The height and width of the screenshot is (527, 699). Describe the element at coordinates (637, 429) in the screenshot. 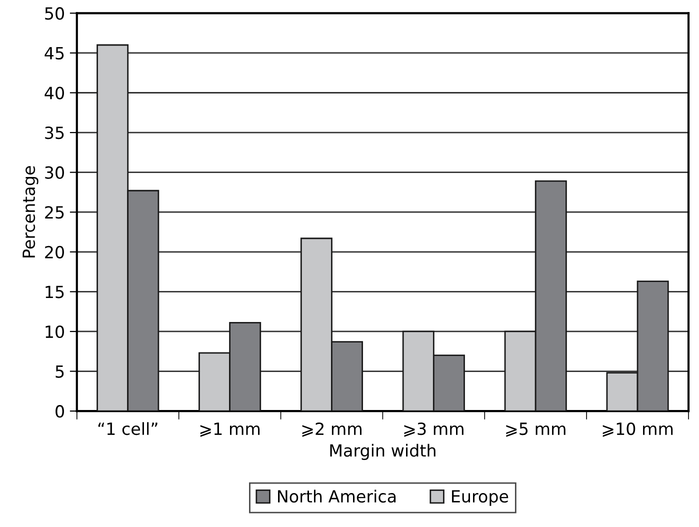

I see `x-tick-label: ⩾10 mm` at that location.